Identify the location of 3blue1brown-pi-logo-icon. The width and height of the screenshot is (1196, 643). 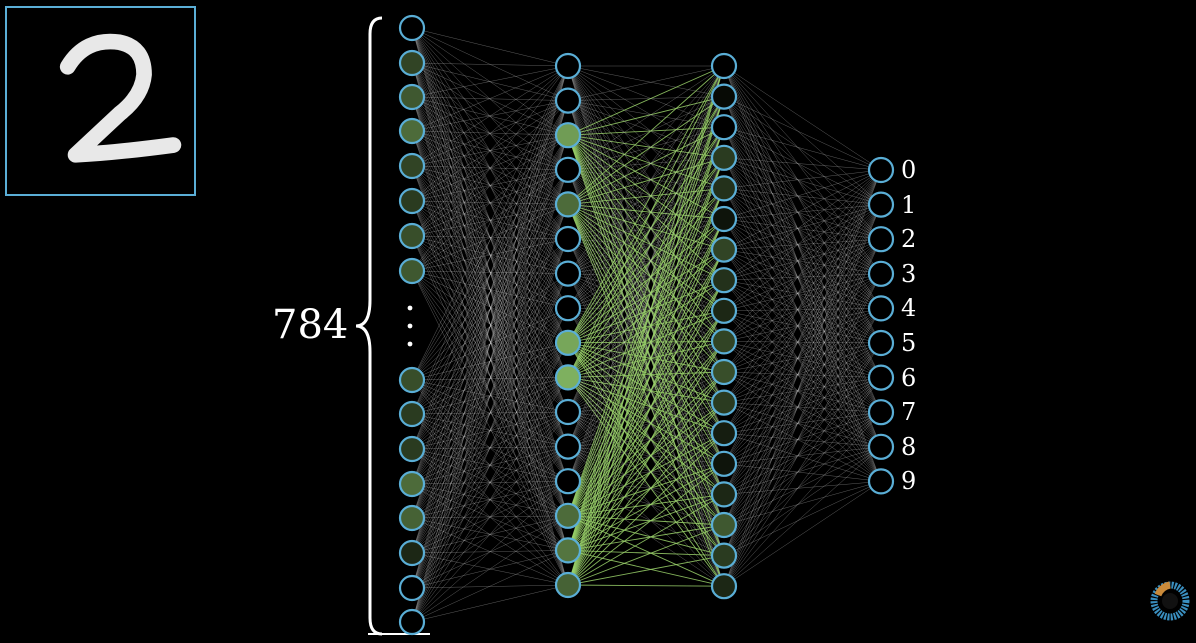
(1170, 601).